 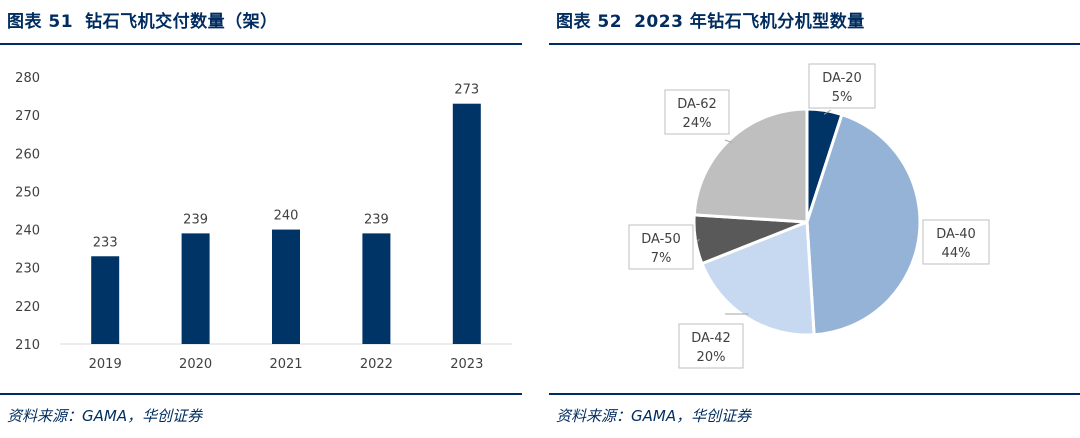 What do you see at coordinates (466, 364) in the screenshot?
I see `x-tick-label-2023: 2023` at bounding box center [466, 364].